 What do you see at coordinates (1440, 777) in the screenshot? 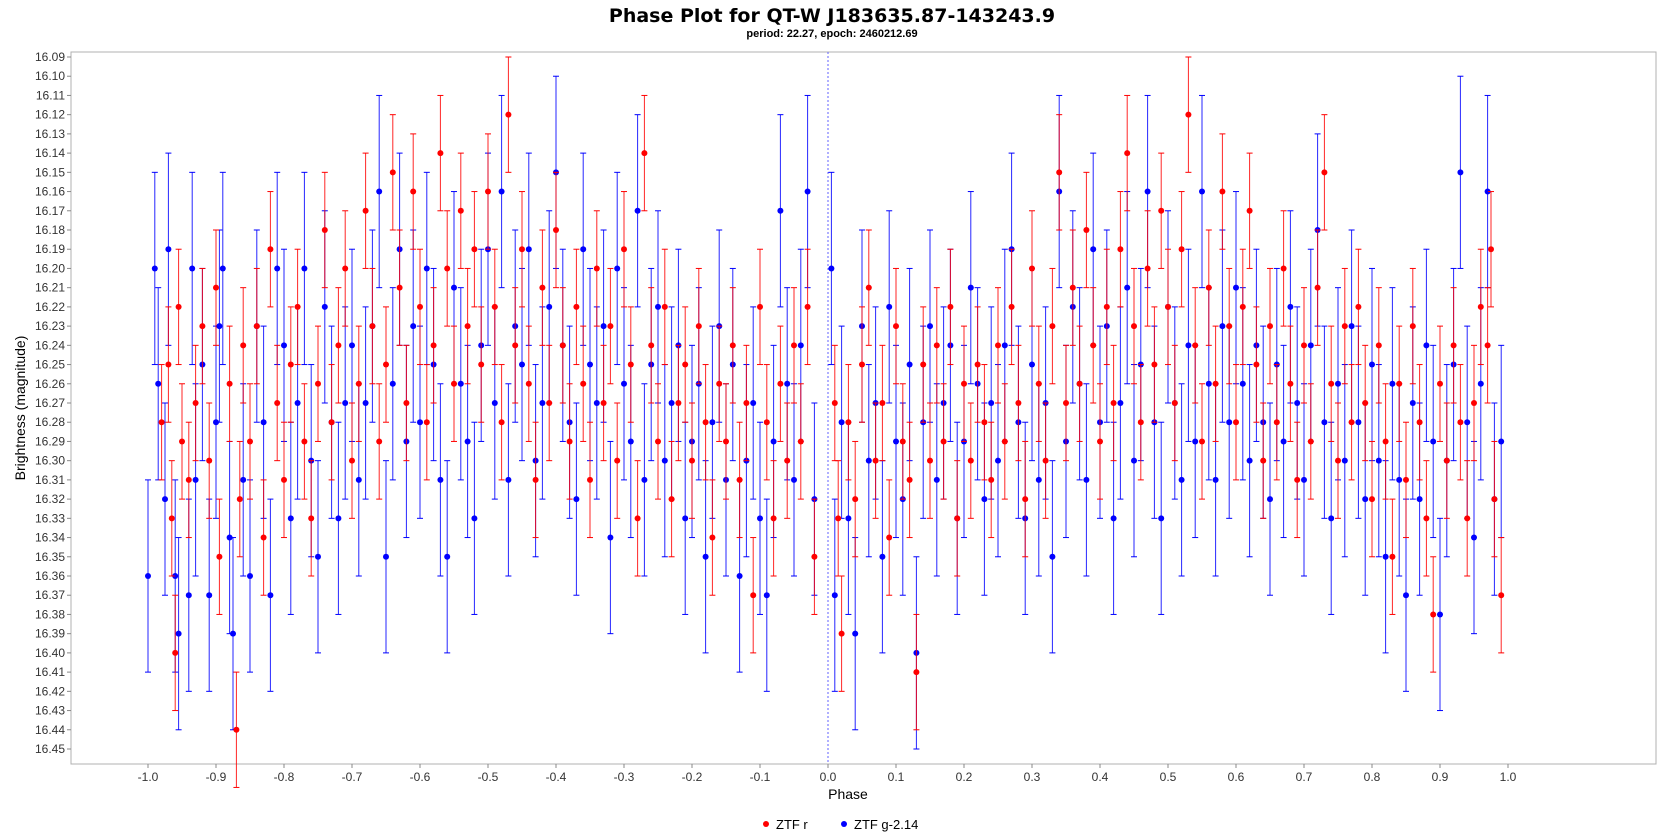
I see `x-tick-label: 0.9` at bounding box center [1440, 777].